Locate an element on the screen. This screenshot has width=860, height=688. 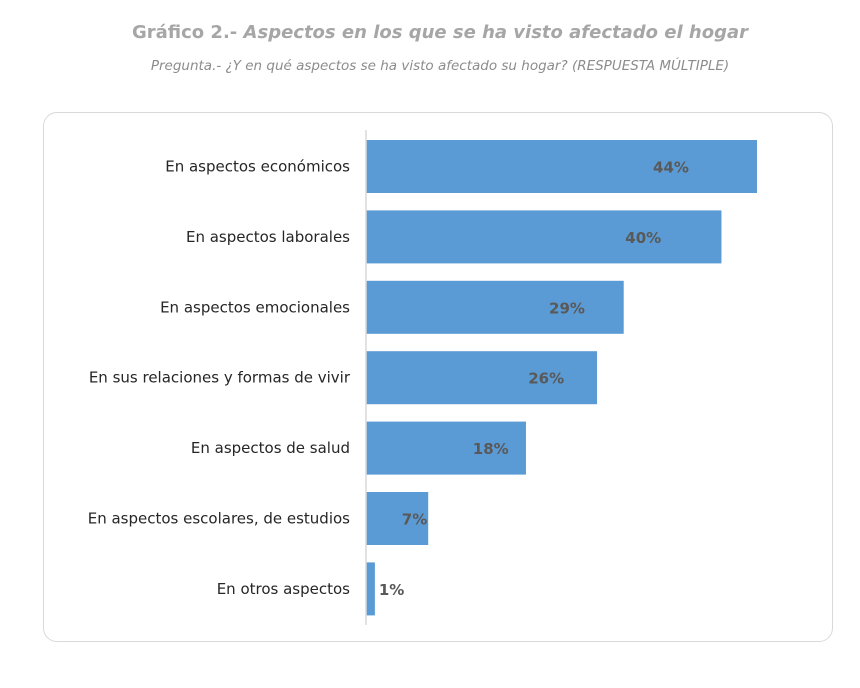
data-label: 1% is located at coordinates (391, 590).